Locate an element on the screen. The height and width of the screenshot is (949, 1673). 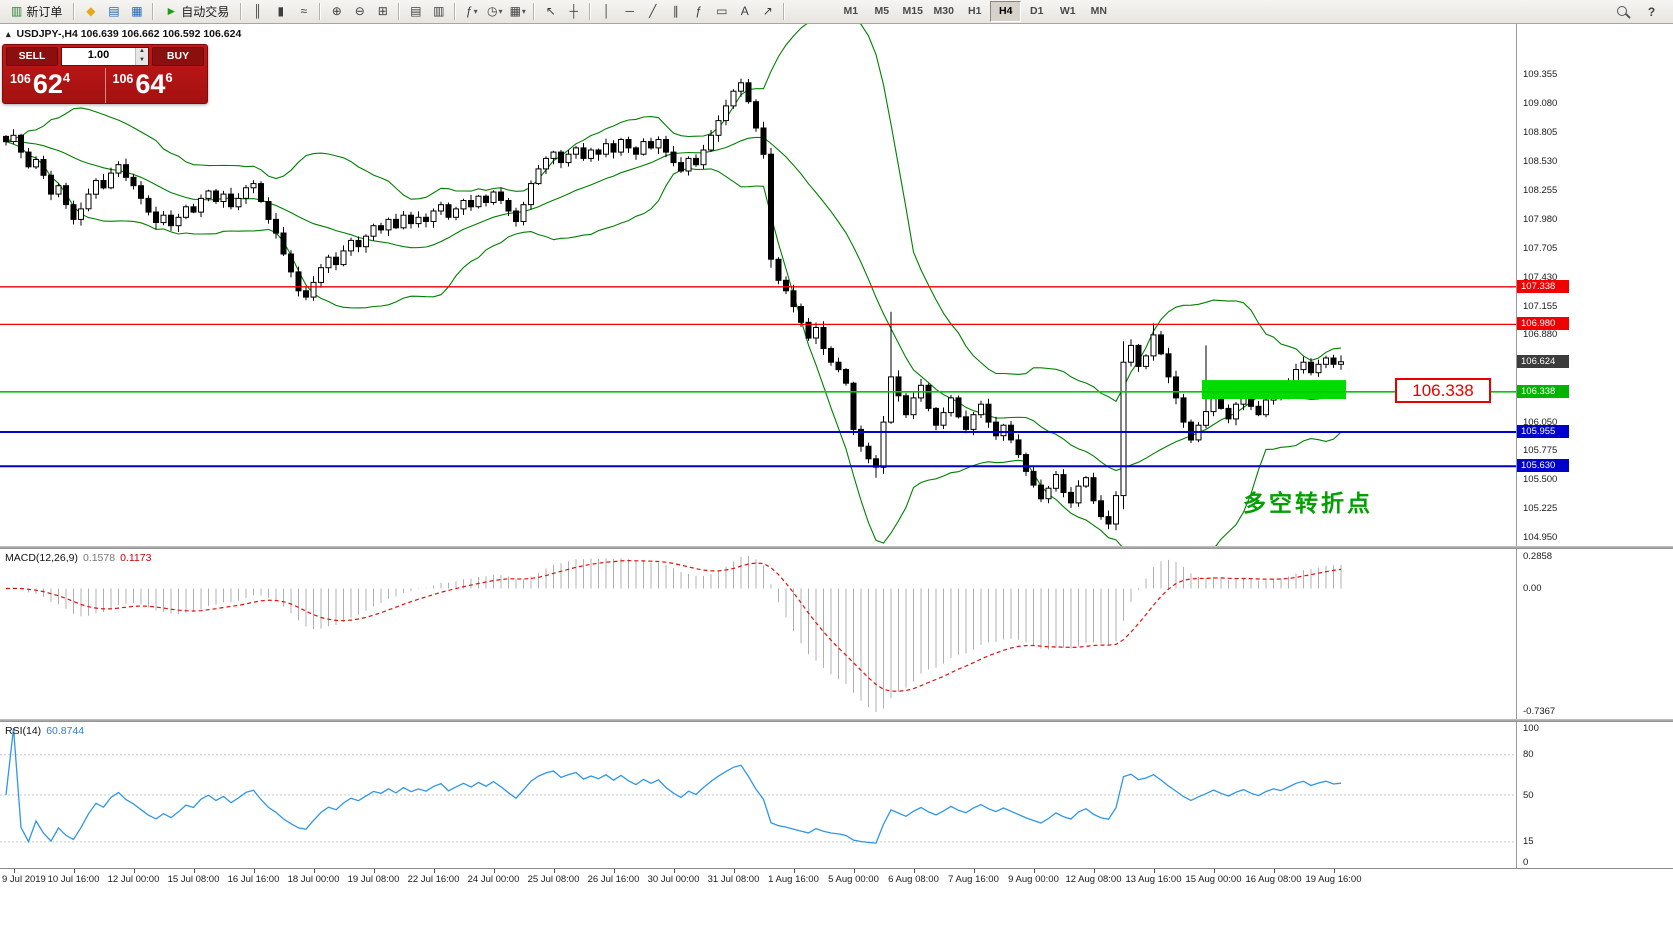
cascade-windows-icon: ▤ is located at coordinates (416, 11).